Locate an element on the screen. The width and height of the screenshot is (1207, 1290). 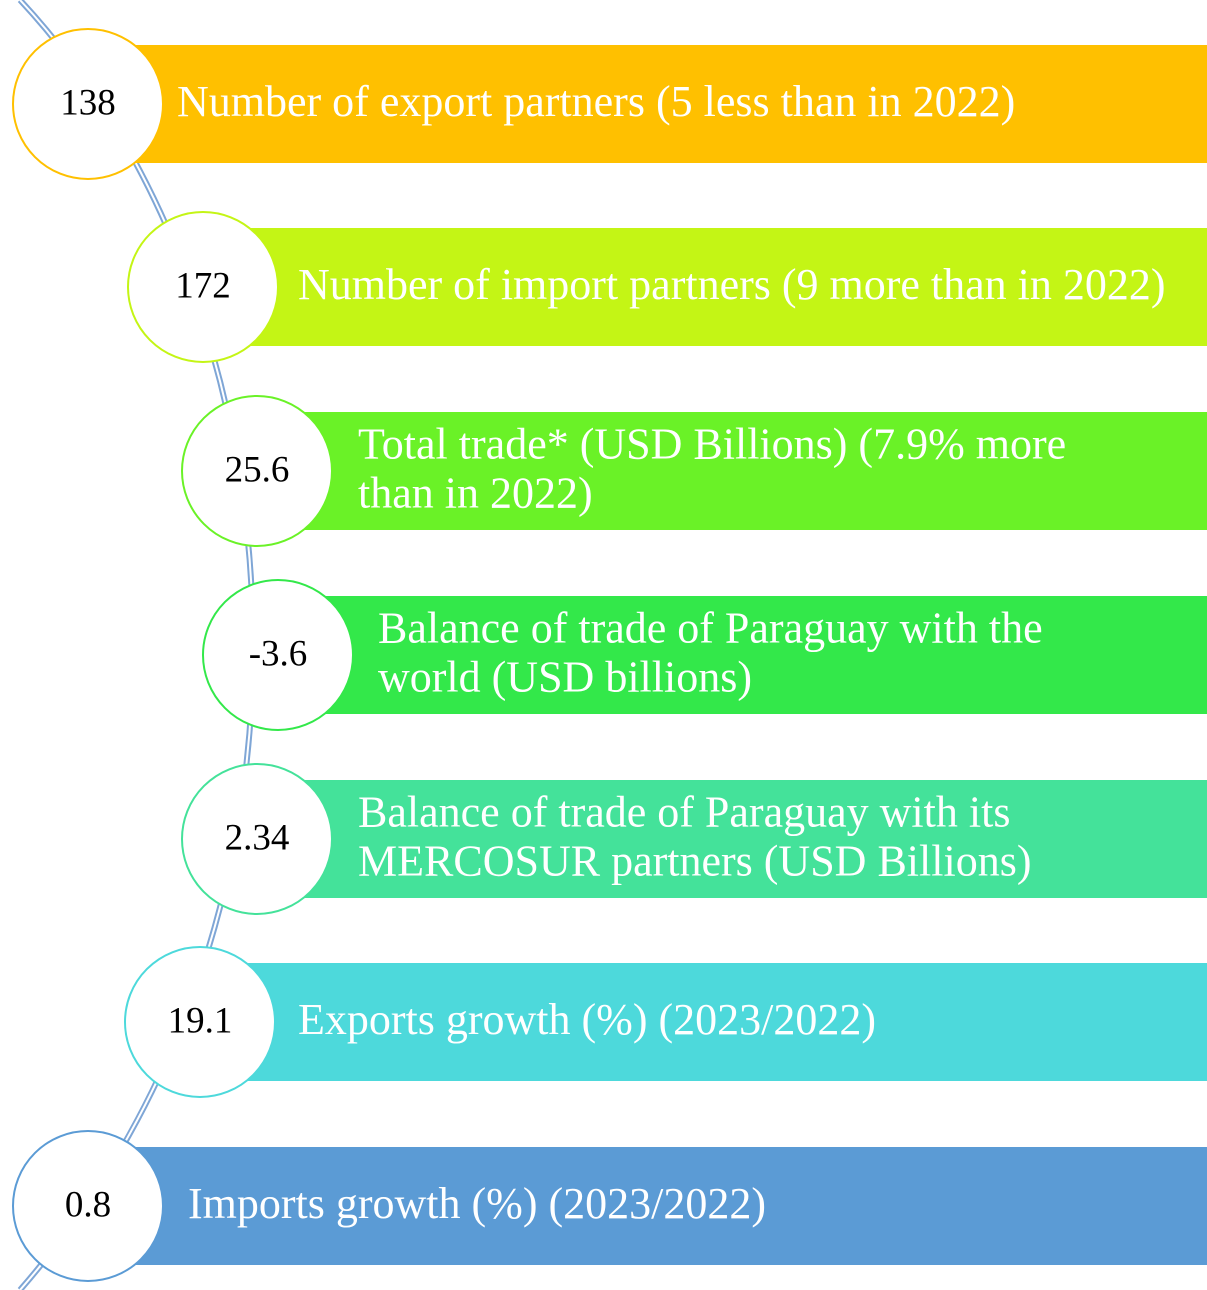
value: 172 is located at coordinates (203, 285).